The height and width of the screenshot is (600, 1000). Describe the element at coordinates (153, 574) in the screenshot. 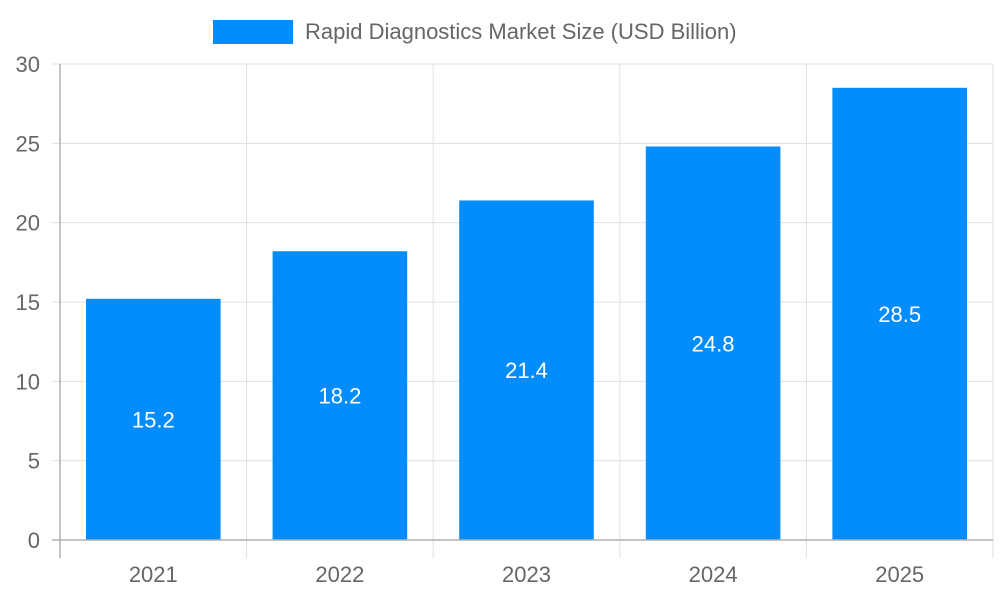

I see `x-tick-label: 2021` at that location.